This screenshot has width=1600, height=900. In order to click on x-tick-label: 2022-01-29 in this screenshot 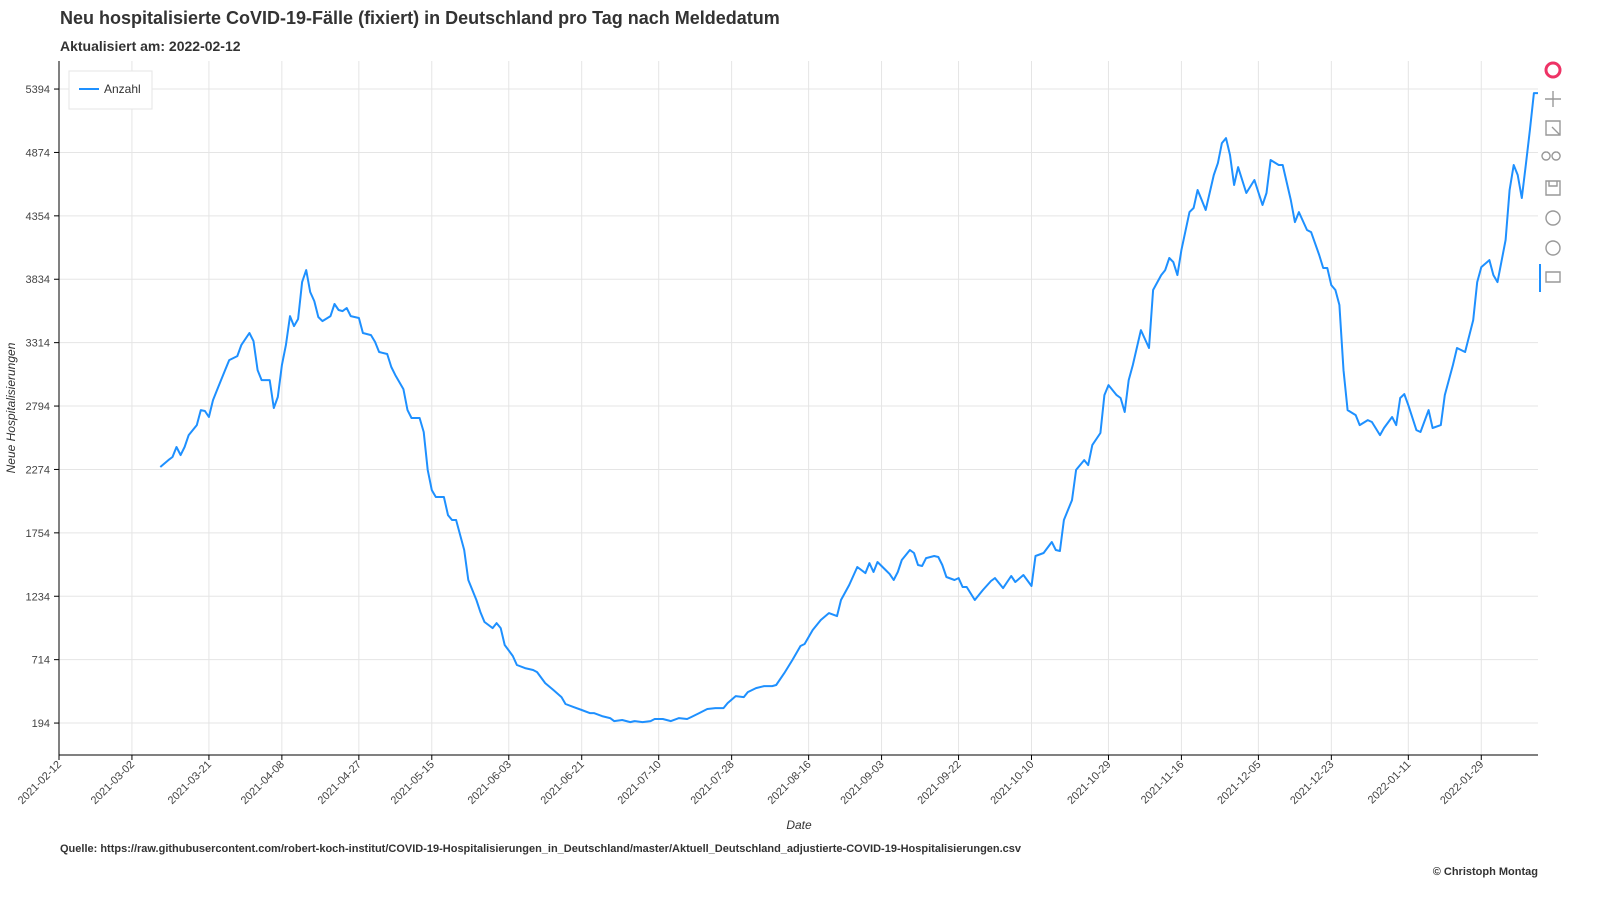, I will do `click(1462, 783)`.